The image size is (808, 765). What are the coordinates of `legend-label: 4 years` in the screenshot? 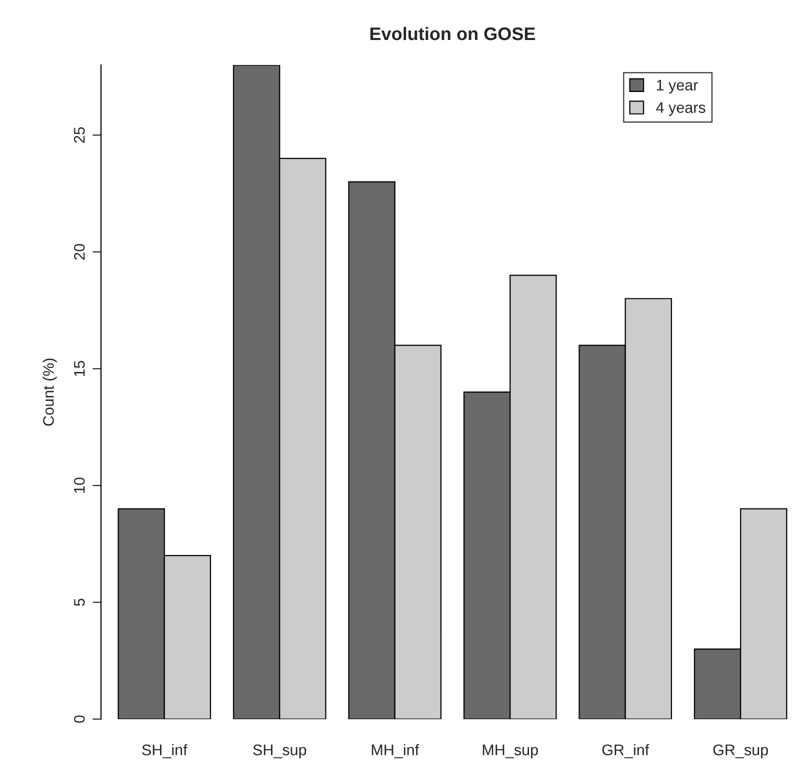 It's located at (681, 109).